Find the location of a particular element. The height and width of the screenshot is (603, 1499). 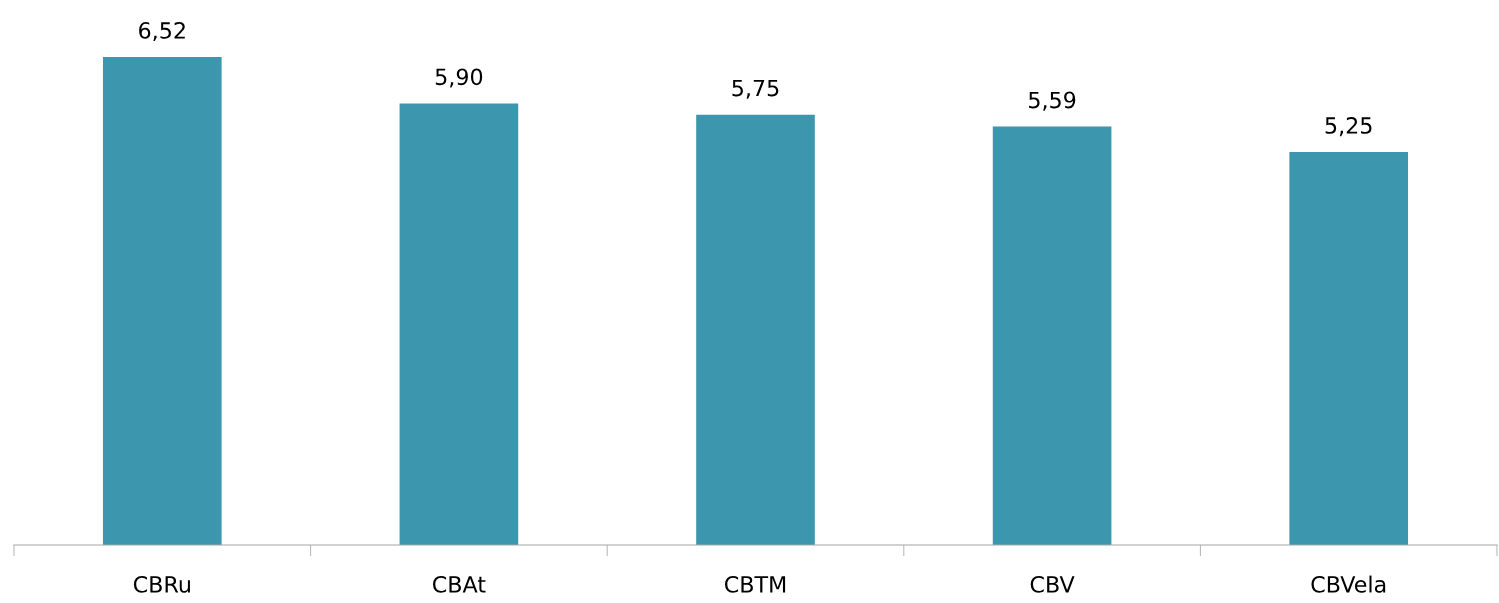

data-label: 5,59 is located at coordinates (1052, 101).